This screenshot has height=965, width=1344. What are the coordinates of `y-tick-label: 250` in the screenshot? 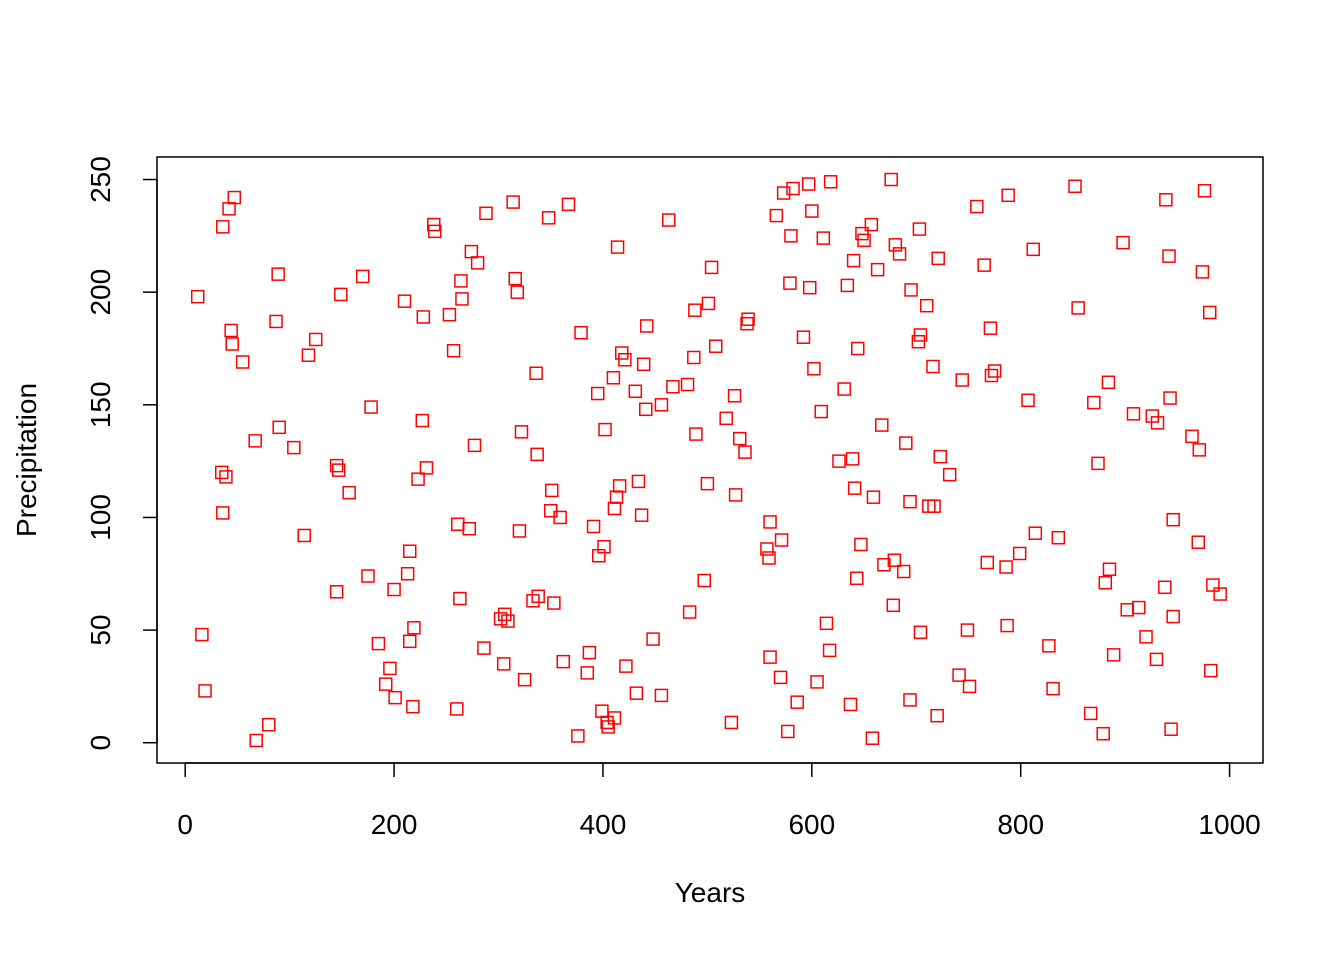 It's located at (100, 179).